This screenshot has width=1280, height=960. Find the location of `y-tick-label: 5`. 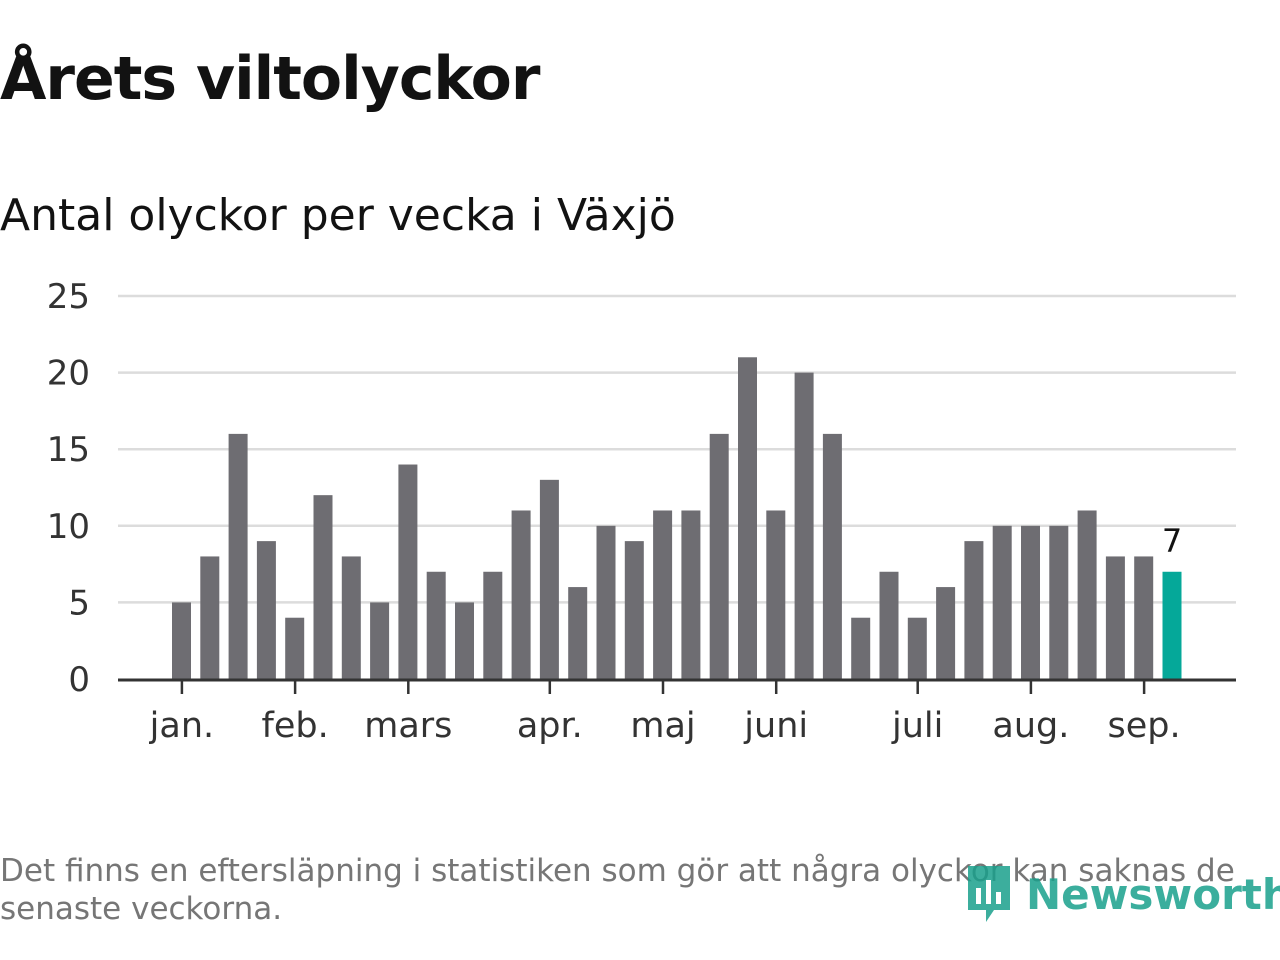

y-tick-label: 5 is located at coordinates (79, 603).